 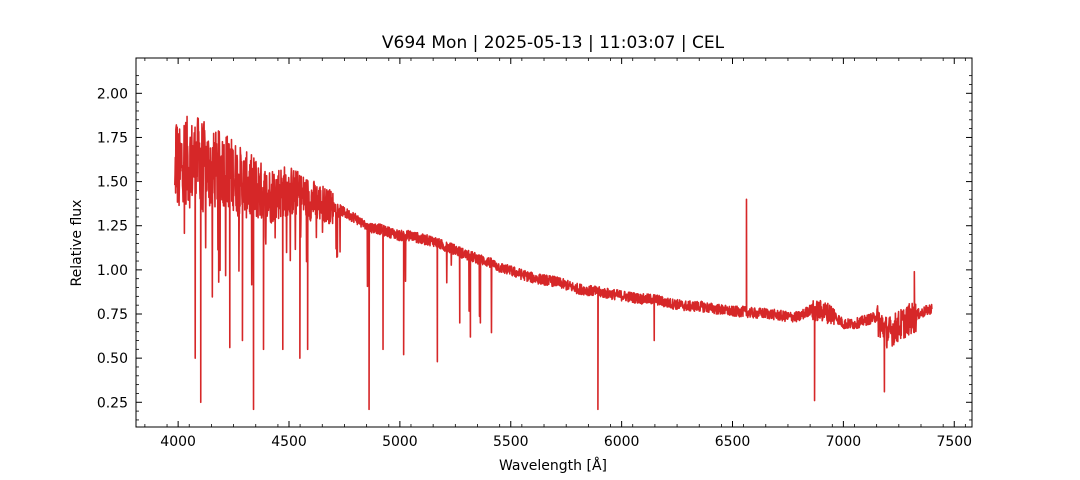 What do you see at coordinates (553, 43) in the screenshot?
I see `chart-title: V694 Mon | 2025-05-13 | 11:03:07 | CEL` at bounding box center [553, 43].